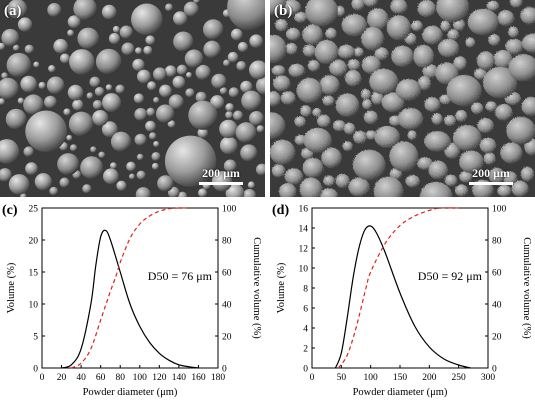 The height and width of the screenshot is (403, 535). Describe the element at coordinates (283, 11) in the screenshot. I see `panel-label-b: (b)` at that location.